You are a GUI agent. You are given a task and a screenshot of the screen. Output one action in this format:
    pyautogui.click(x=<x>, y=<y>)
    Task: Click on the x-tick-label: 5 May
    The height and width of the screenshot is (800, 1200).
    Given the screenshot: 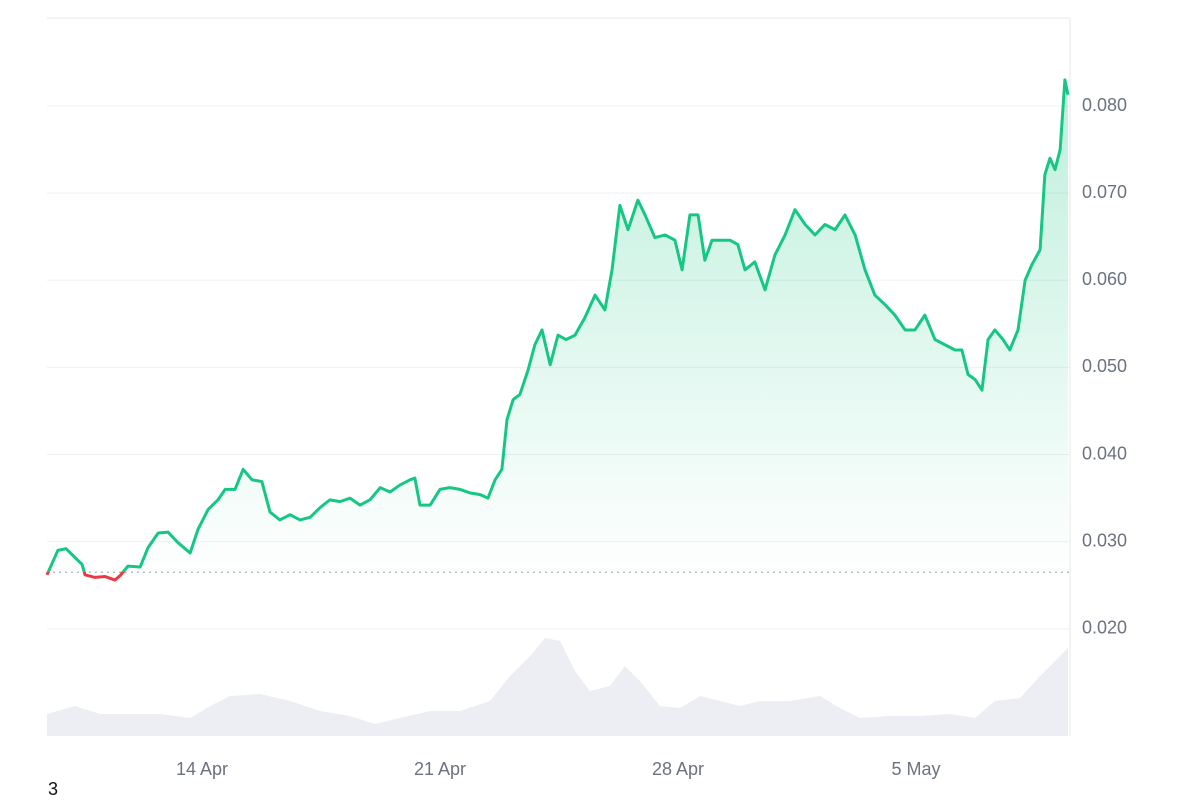 What is the action you would take?
    pyautogui.click(x=915, y=769)
    